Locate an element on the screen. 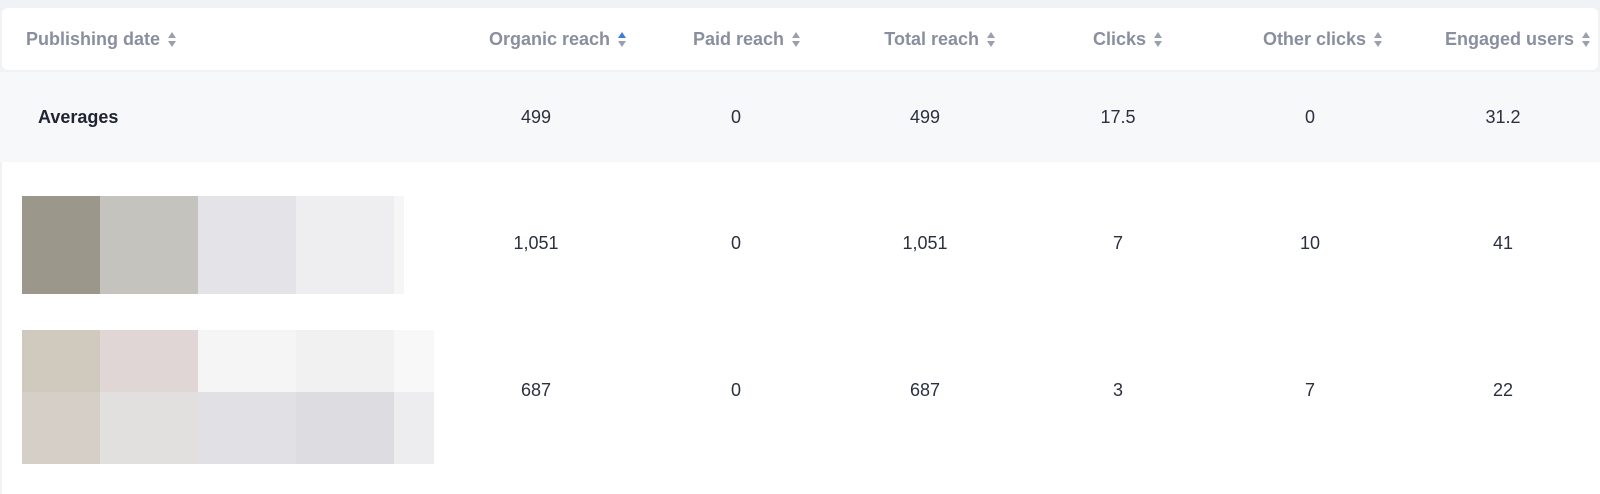  column-header-other-clicks: Other clicks is located at coordinates (1292, 39).